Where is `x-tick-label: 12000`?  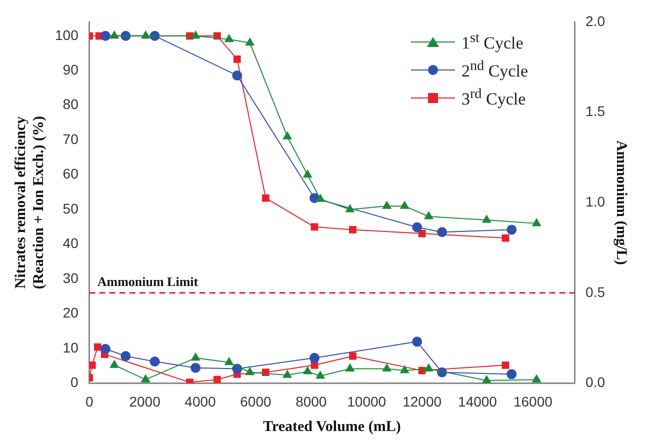 x-tick-label: 12000 is located at coordinates (422, 401).